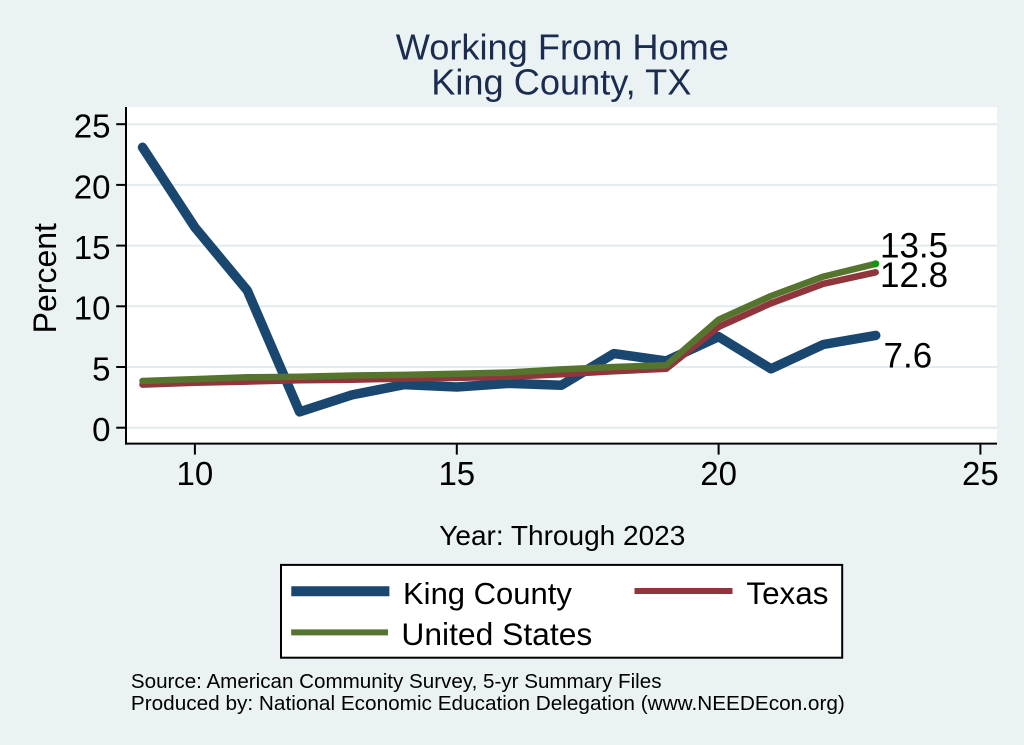 The image size is (1024, 745). What do you see at coordinates (562, 47) in the screenshot?
I see `svg-text: Working From Home` at bounding box center [562, 47].